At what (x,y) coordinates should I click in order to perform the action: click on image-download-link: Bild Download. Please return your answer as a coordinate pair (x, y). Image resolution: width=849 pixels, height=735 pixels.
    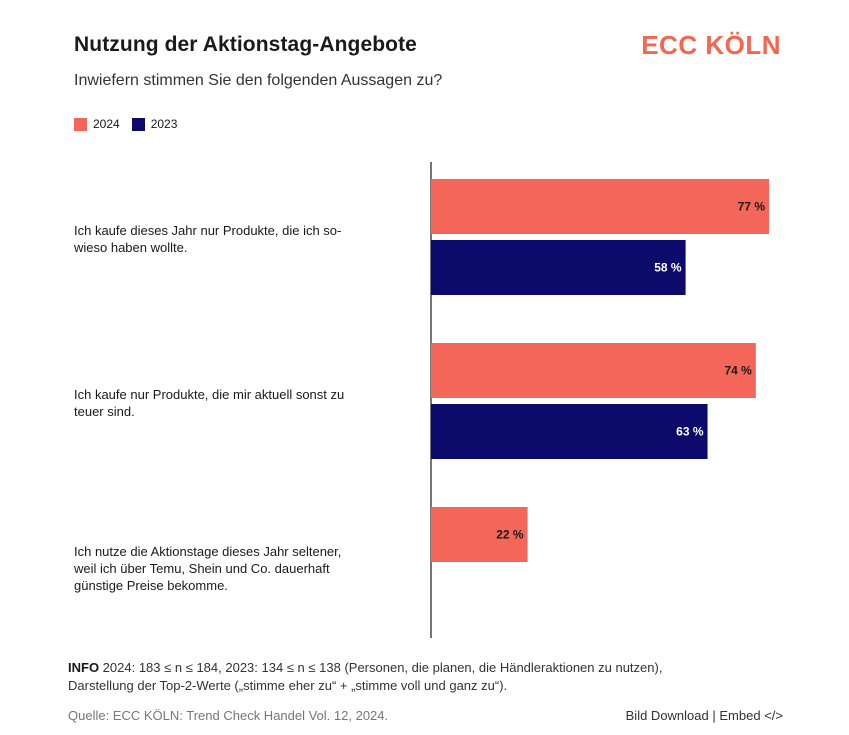
    Looking at the image, I should click on (667, 715).